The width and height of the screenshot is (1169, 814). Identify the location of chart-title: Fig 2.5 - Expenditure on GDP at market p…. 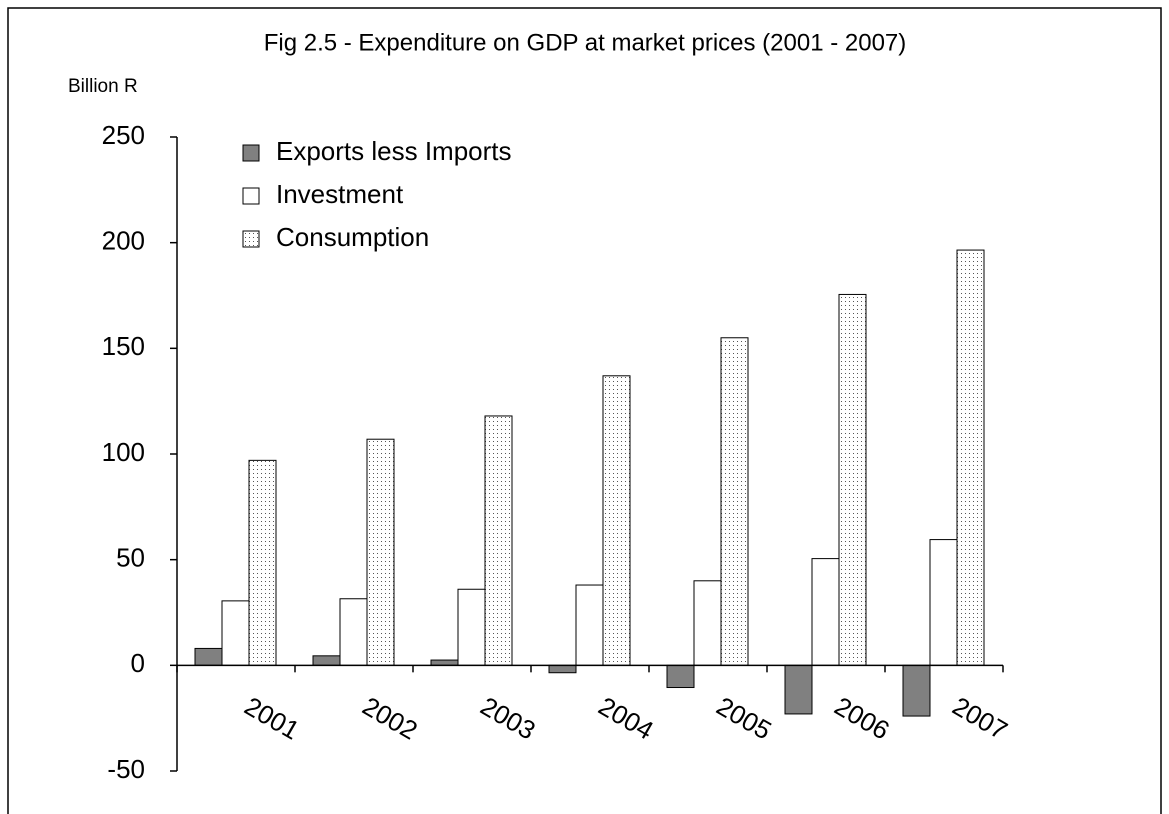
(585, 42).